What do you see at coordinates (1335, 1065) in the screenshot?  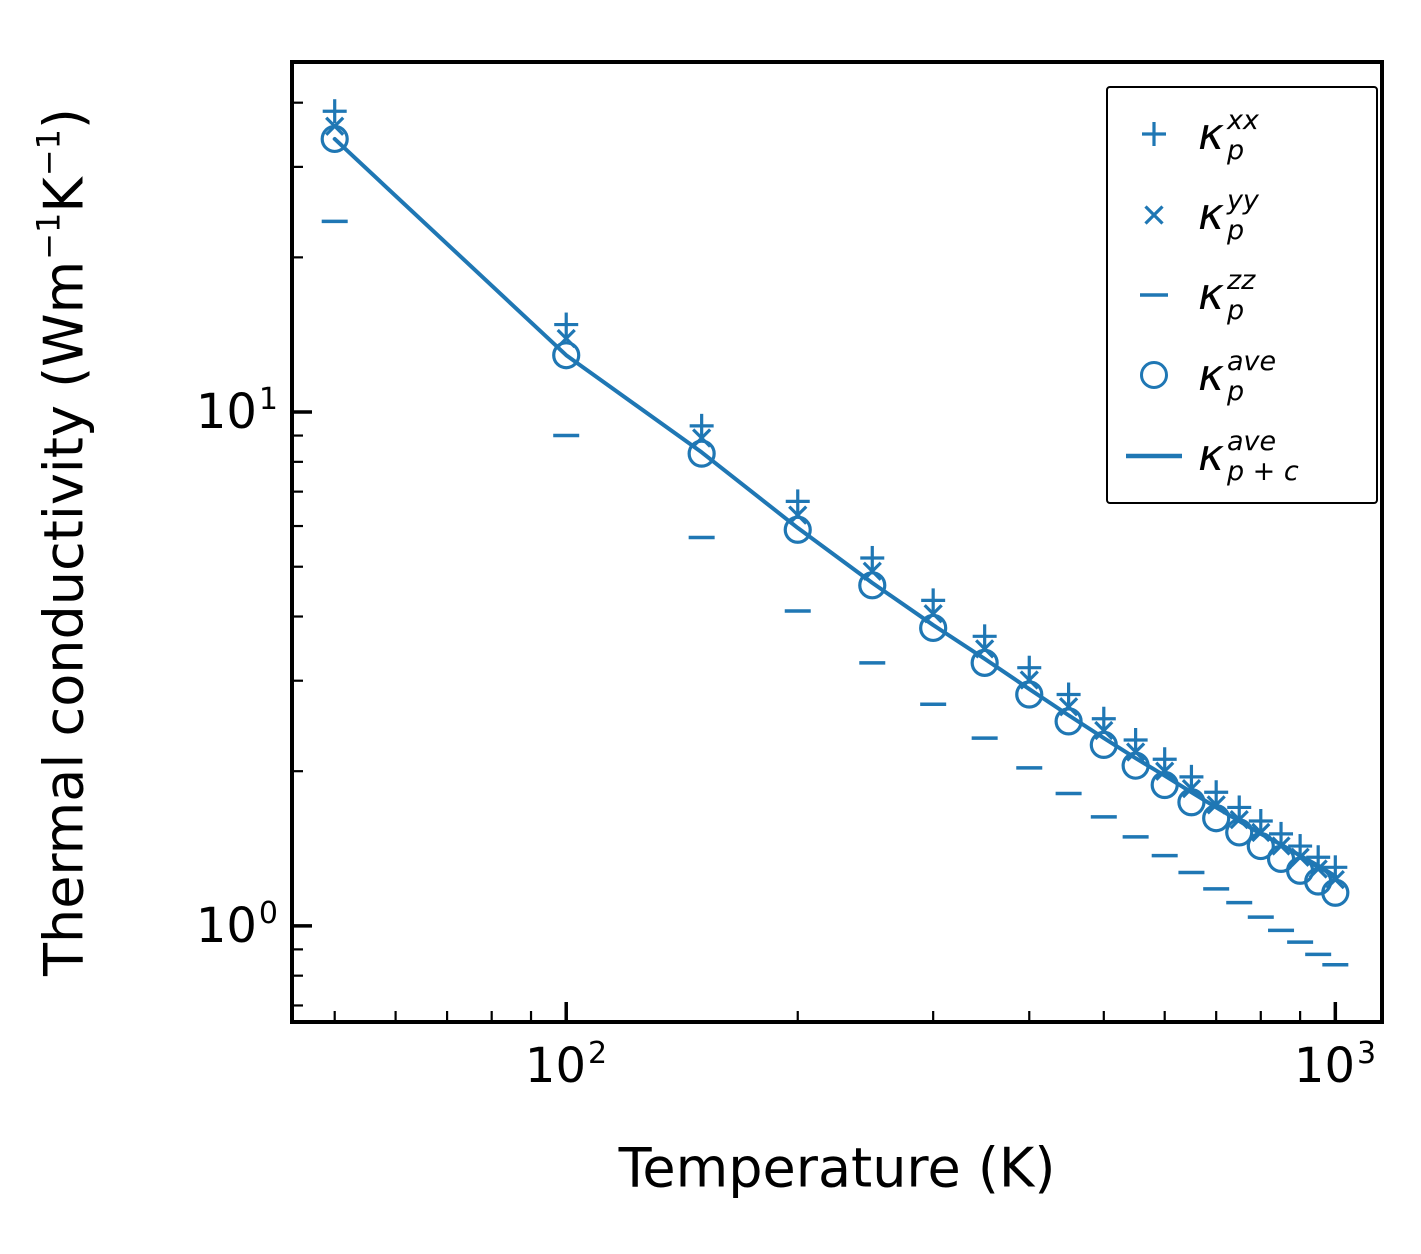 I see `x-tick-label-1000: 103` at bounding box center [1335, 1065].